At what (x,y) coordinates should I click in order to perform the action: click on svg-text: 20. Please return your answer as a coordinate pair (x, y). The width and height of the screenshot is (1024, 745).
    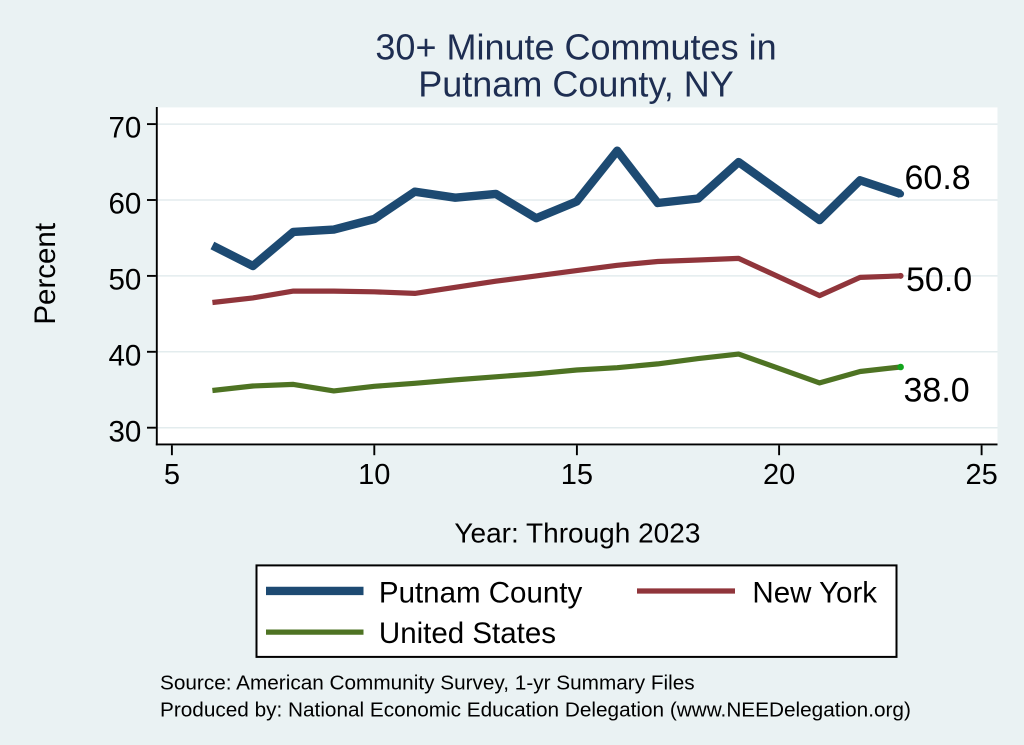
    Looking at the image, I should click on (779, 475).